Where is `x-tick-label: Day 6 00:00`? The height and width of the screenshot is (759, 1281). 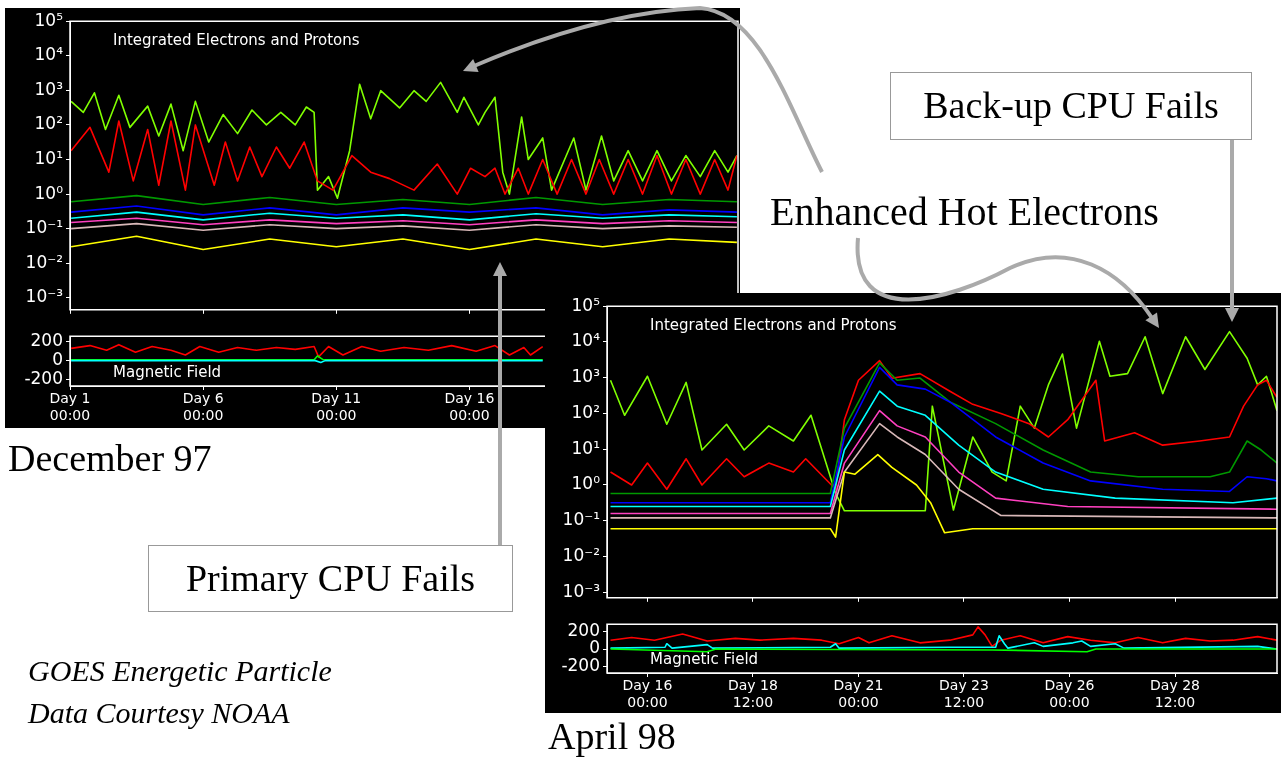 x-tick-label: Day 6 00:00 is located at coordinates (203, 406).